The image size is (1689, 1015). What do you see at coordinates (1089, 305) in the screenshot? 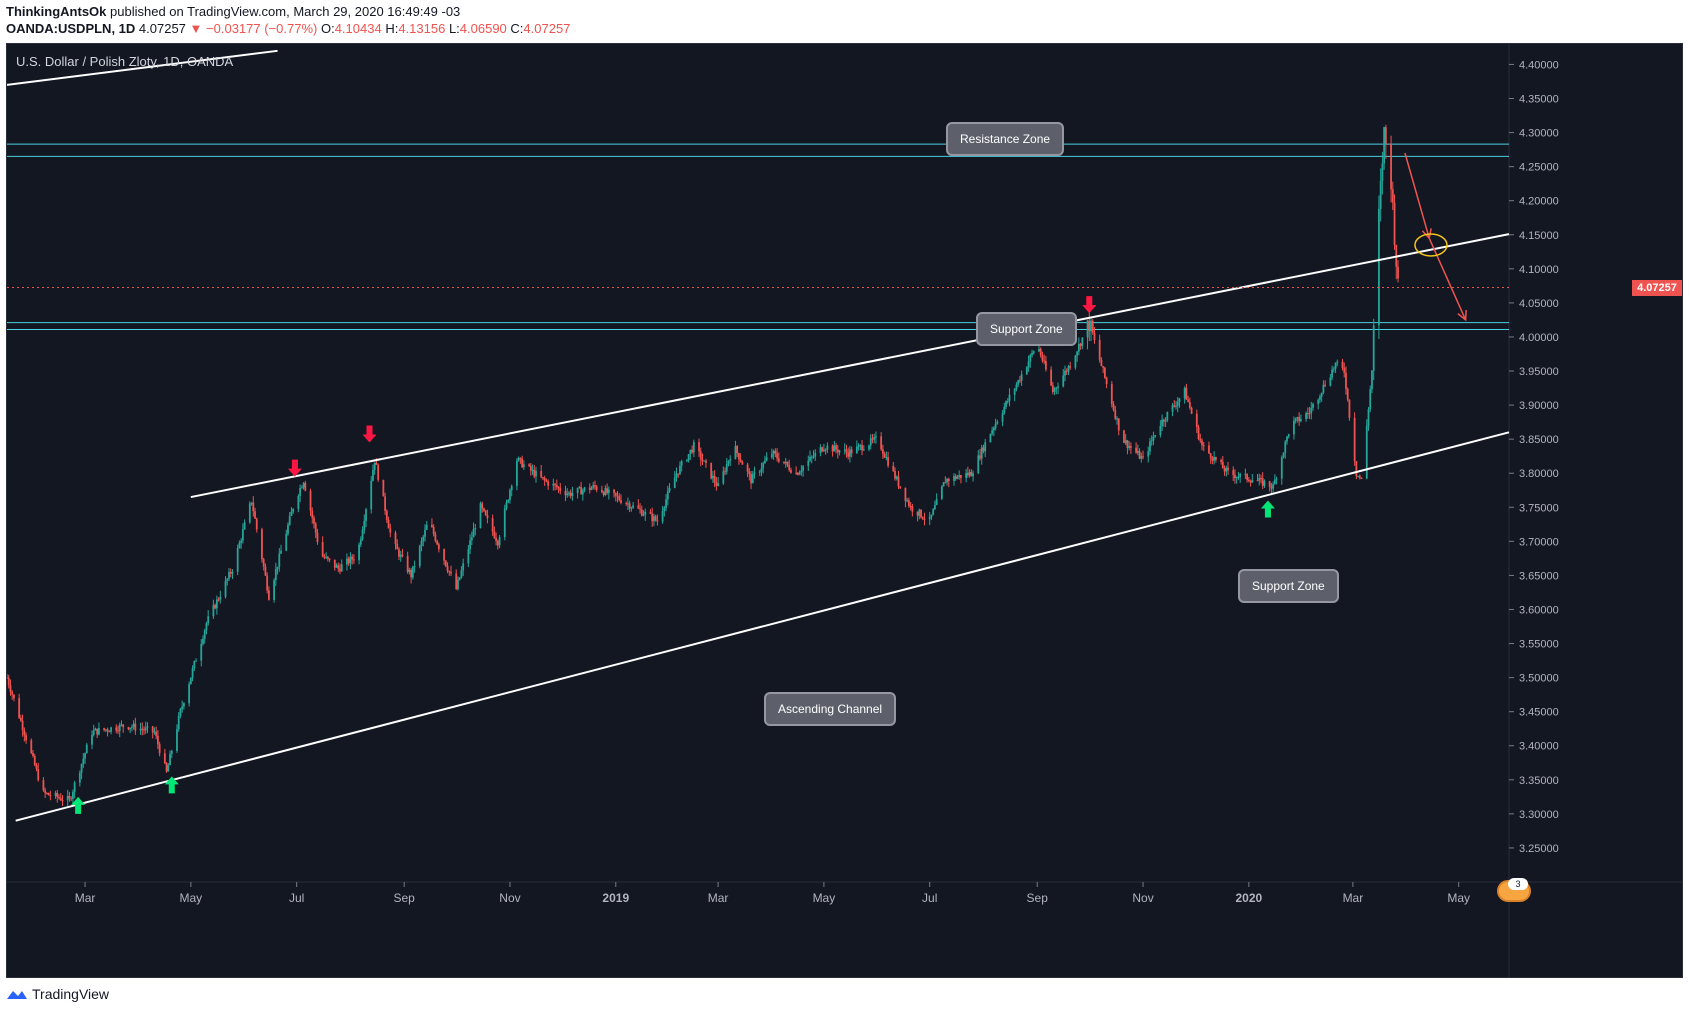
I see `sell-signal-arrow-icon` at bounding box center [1089, 305].